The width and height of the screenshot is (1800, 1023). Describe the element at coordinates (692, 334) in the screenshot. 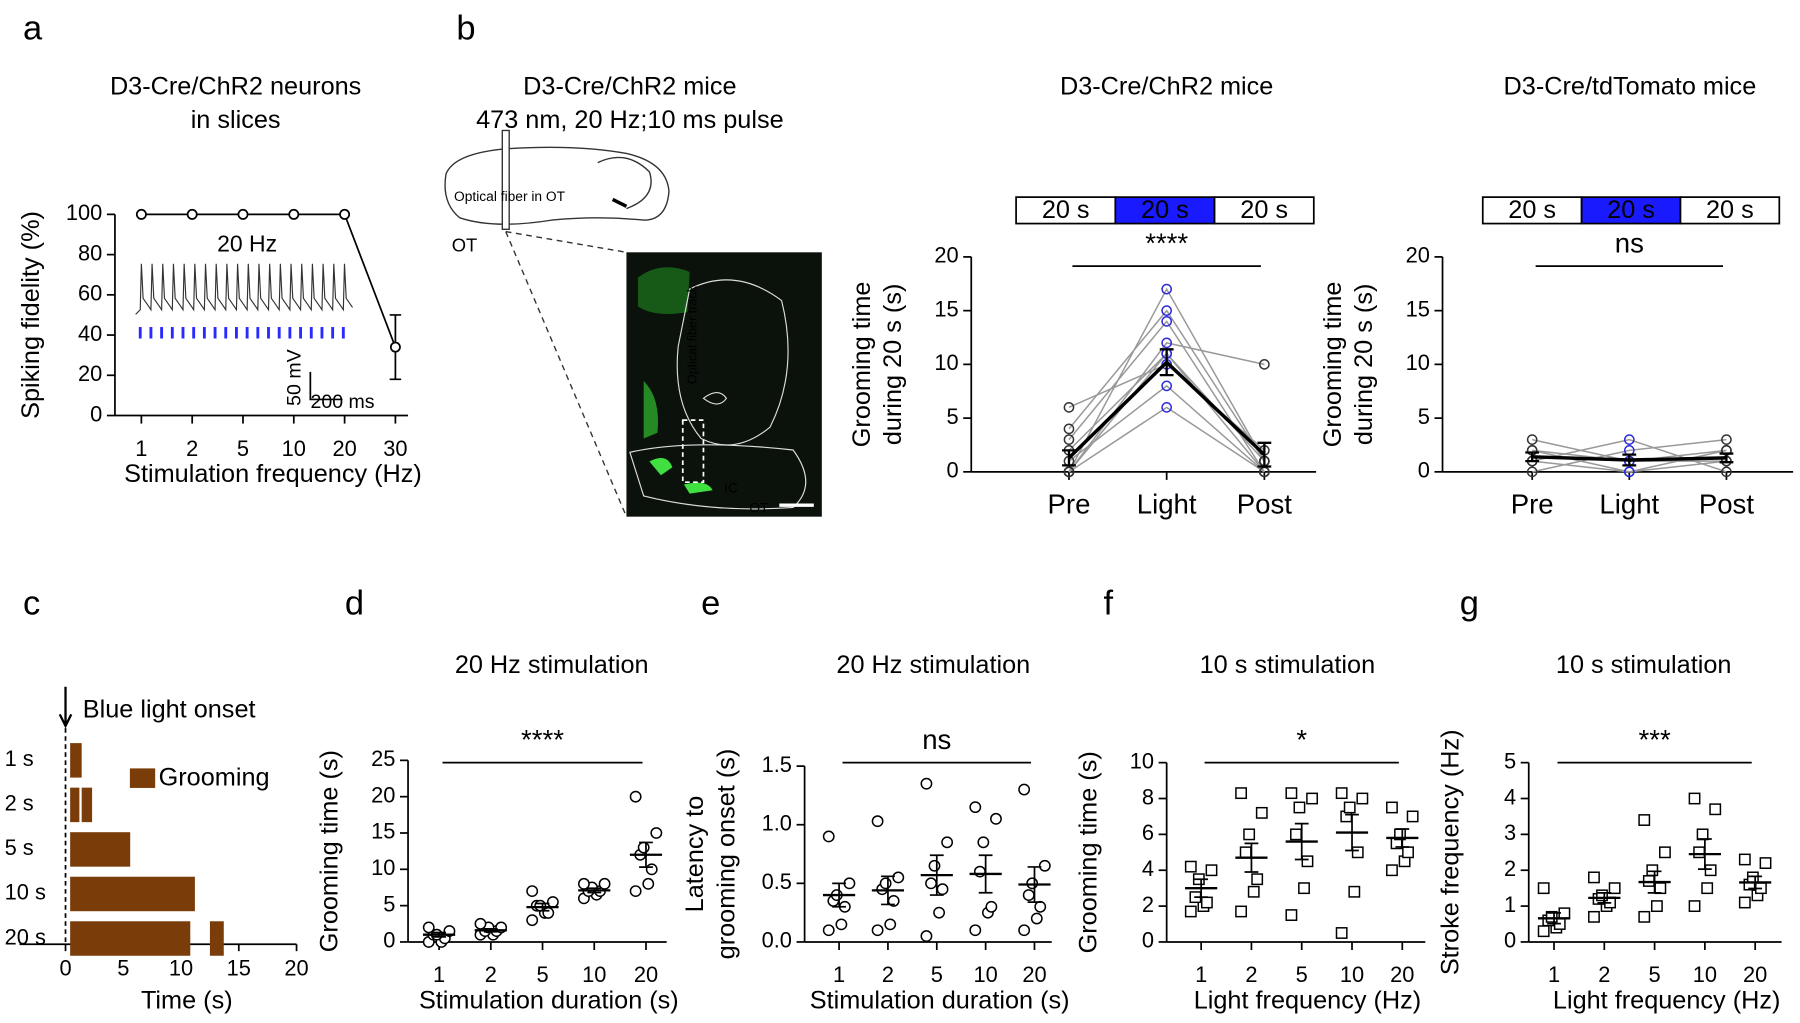

I see `image-label: Optical fiber track` at that location.